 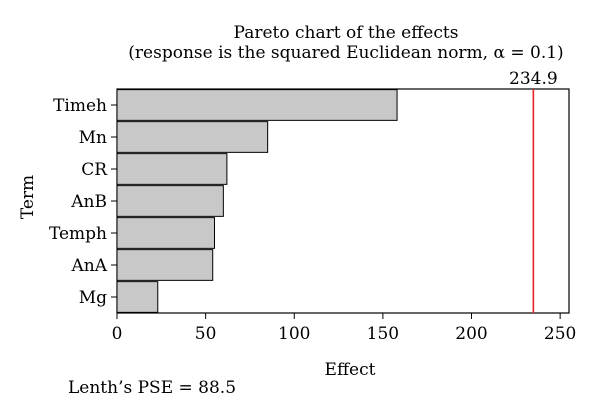 What do you see at coordinates (88, 202) in the screenshot?
I see `category-label-anb: AnB` at bounding box center [88, 202].